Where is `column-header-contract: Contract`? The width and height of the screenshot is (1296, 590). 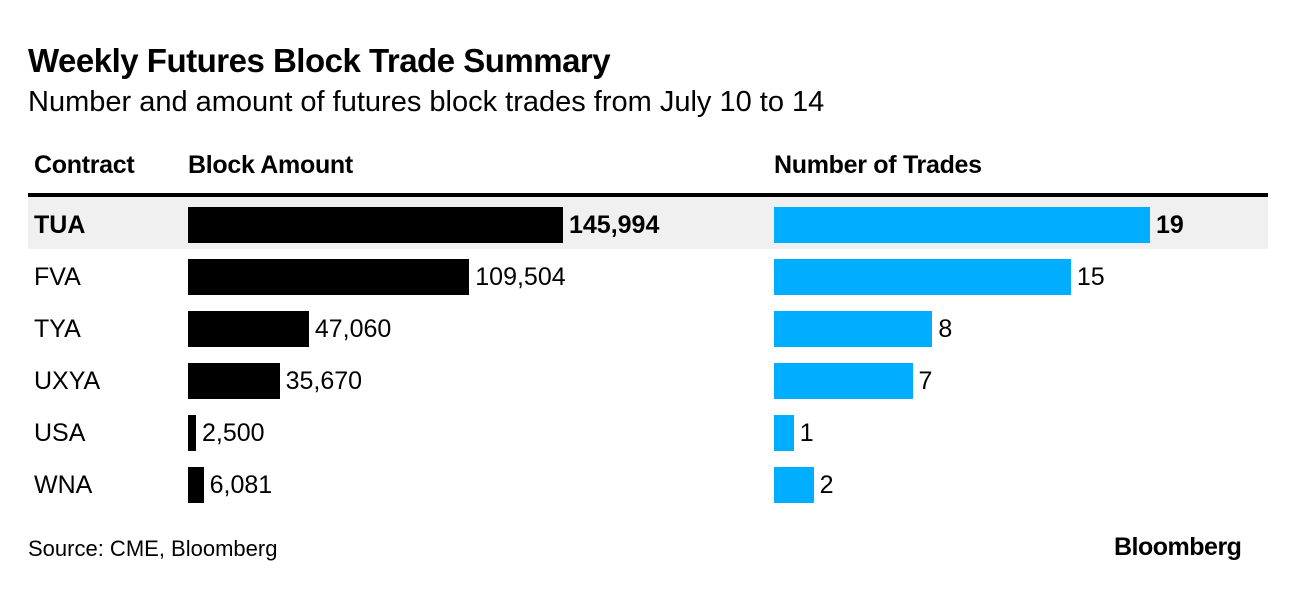 column-header-contract: Contract is located at coordinates (84, 165).